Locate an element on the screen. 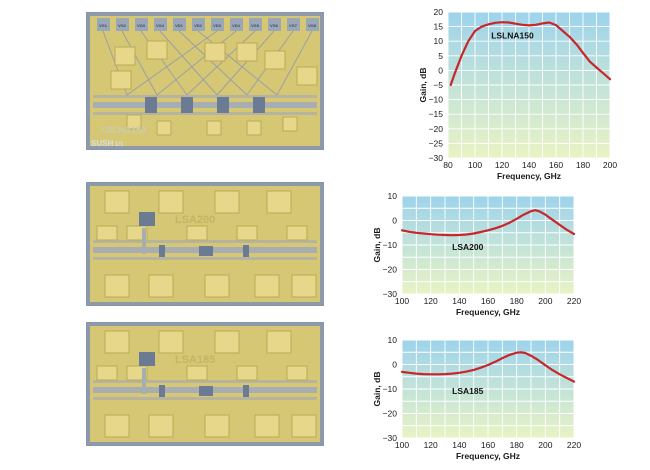  x-tick-label: 180 is located at coordinates (517, 445).